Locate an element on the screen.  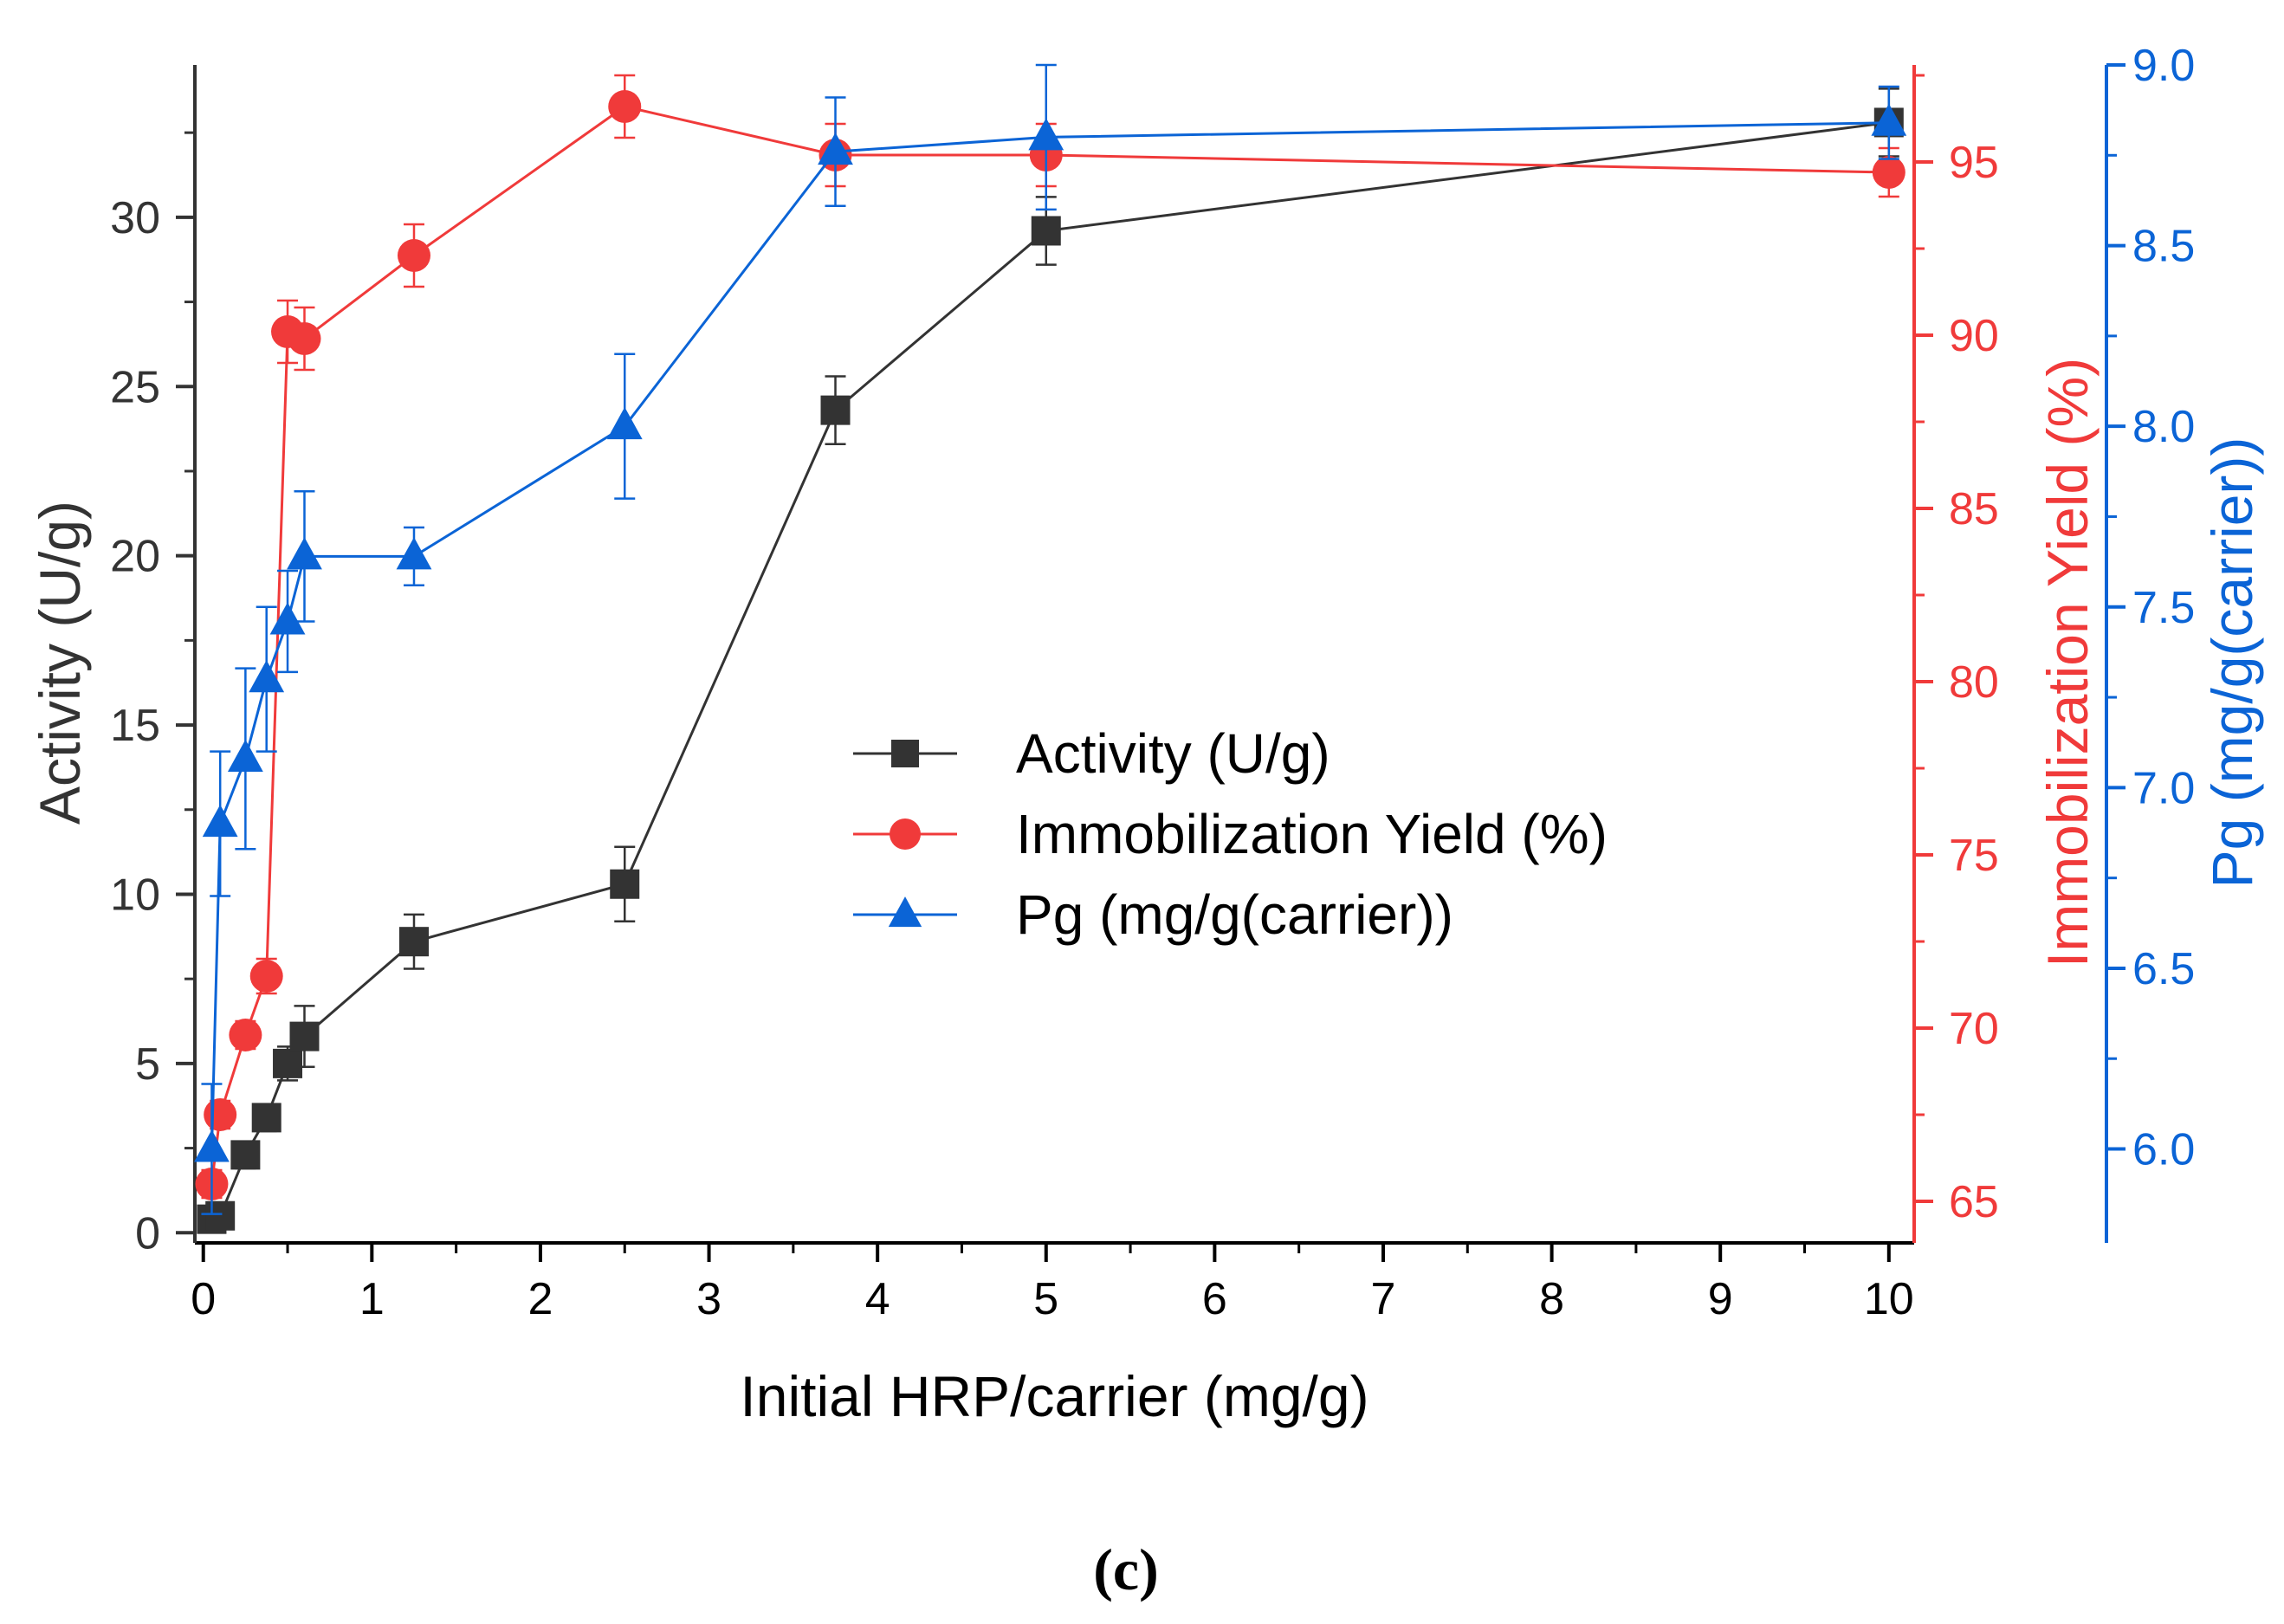
x-tick-label: 7 is located at coordinates (1383, 1299).